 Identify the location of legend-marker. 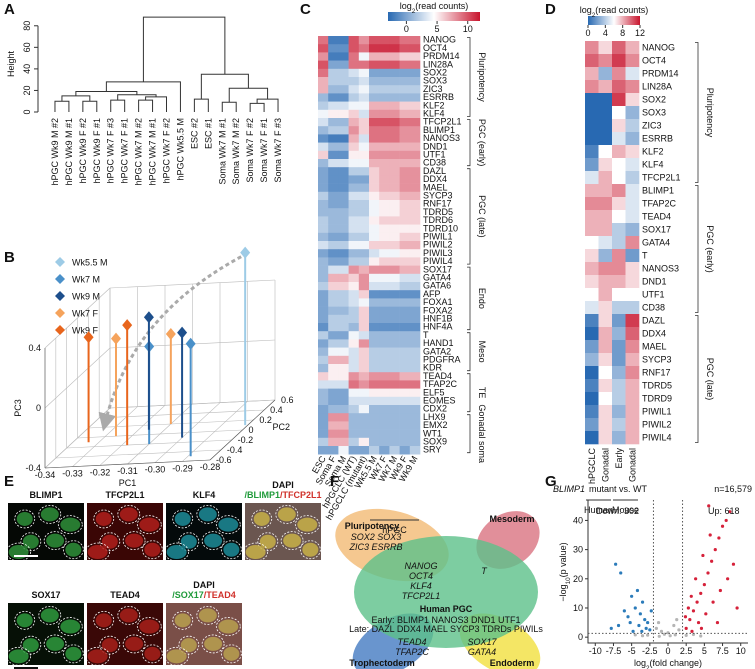
(60, 330).